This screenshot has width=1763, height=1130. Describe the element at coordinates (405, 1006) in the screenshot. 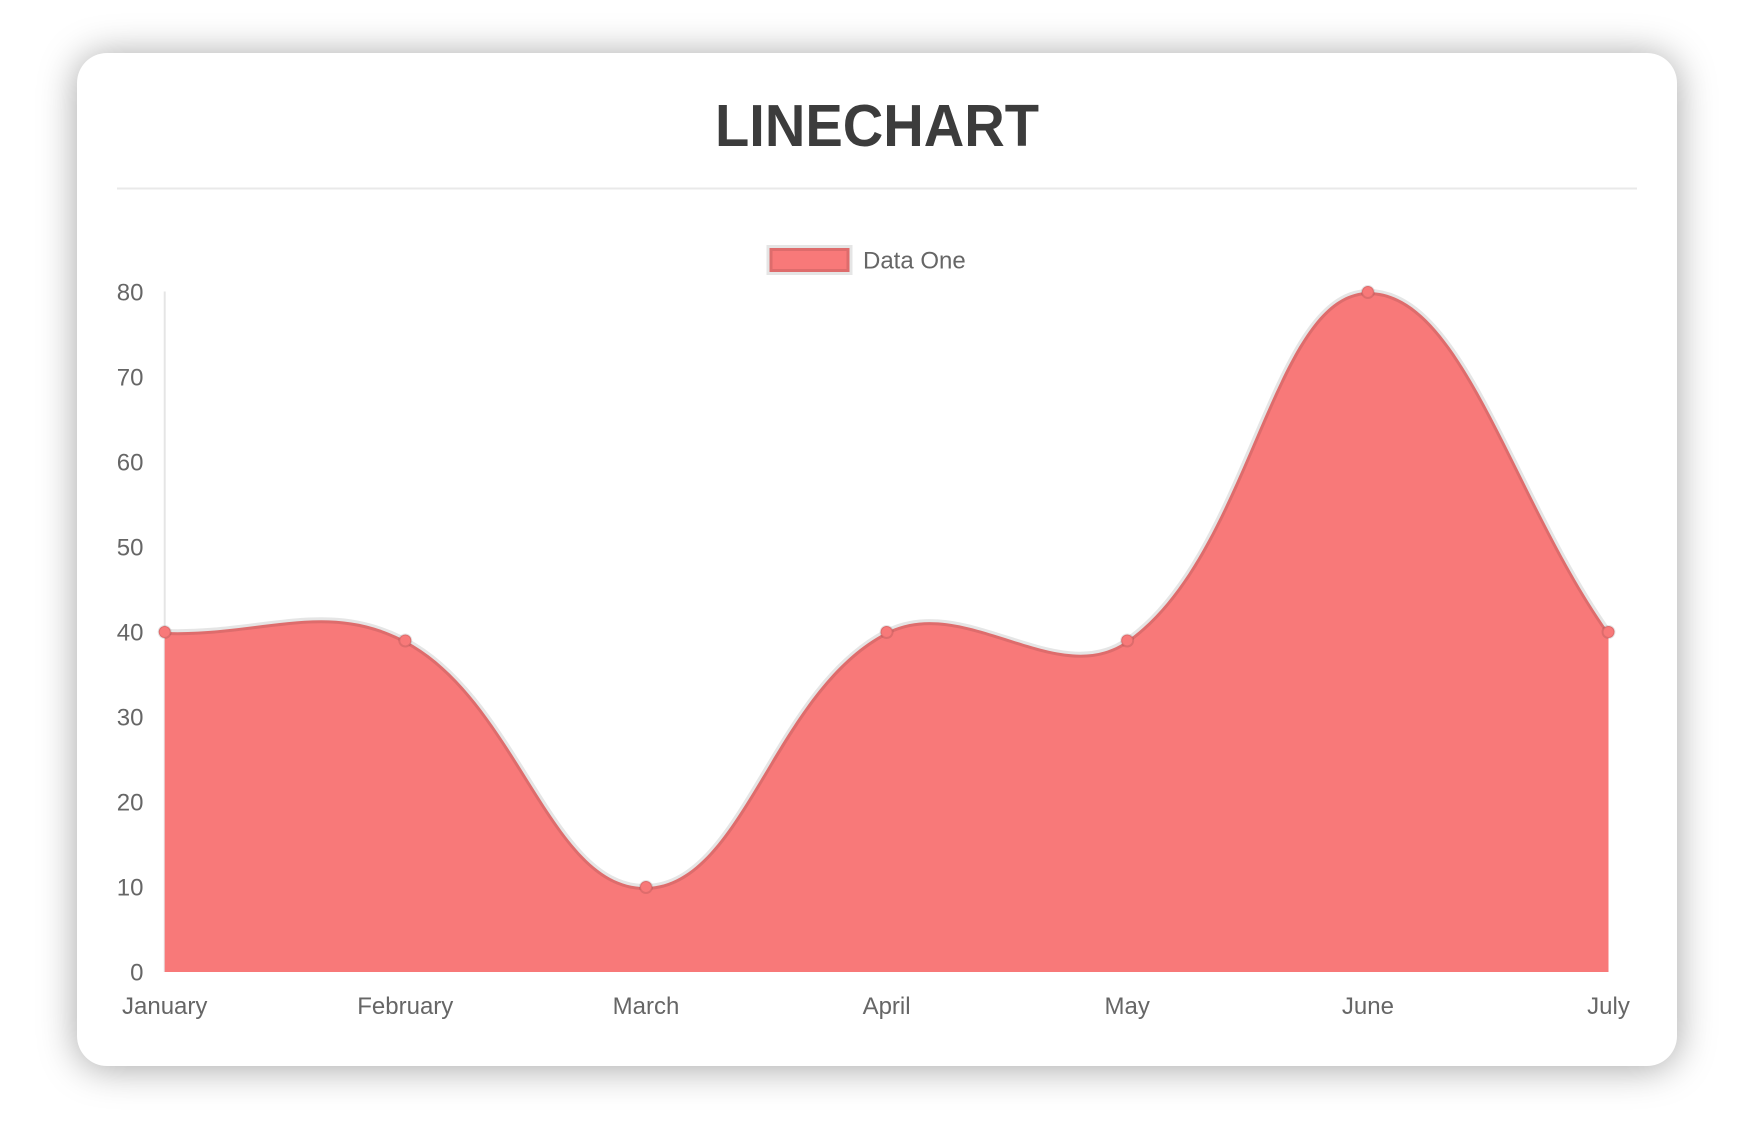

I see `svg-text: February` at that location.